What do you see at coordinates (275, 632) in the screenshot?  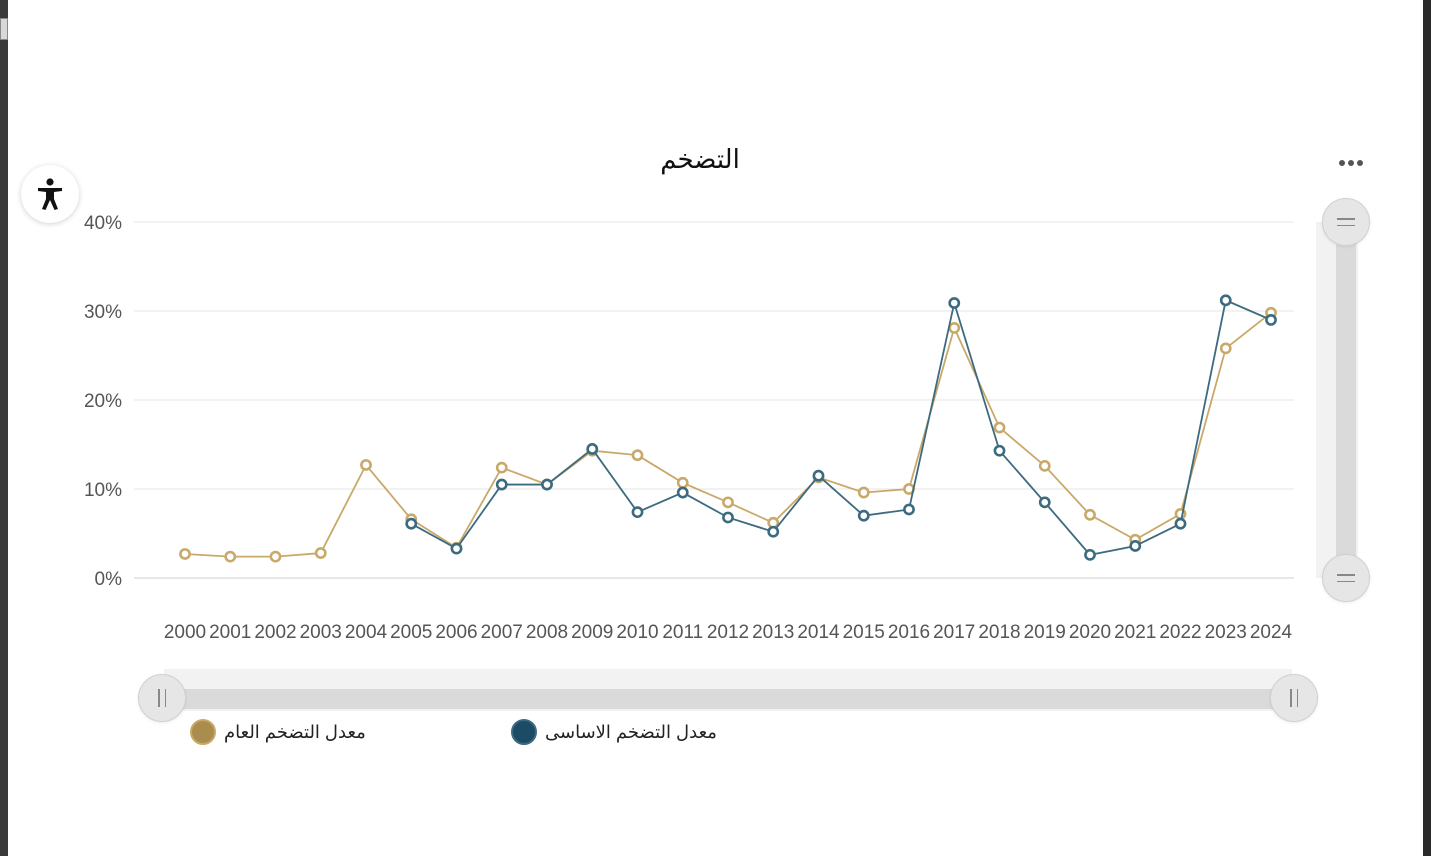 I see `x-tick-label: 2002` at bounding box center [275, 632].